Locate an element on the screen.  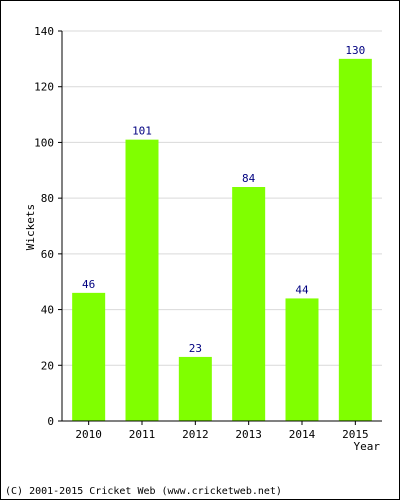
x-tick-label: 2012 is located at coordinates (195, 434).